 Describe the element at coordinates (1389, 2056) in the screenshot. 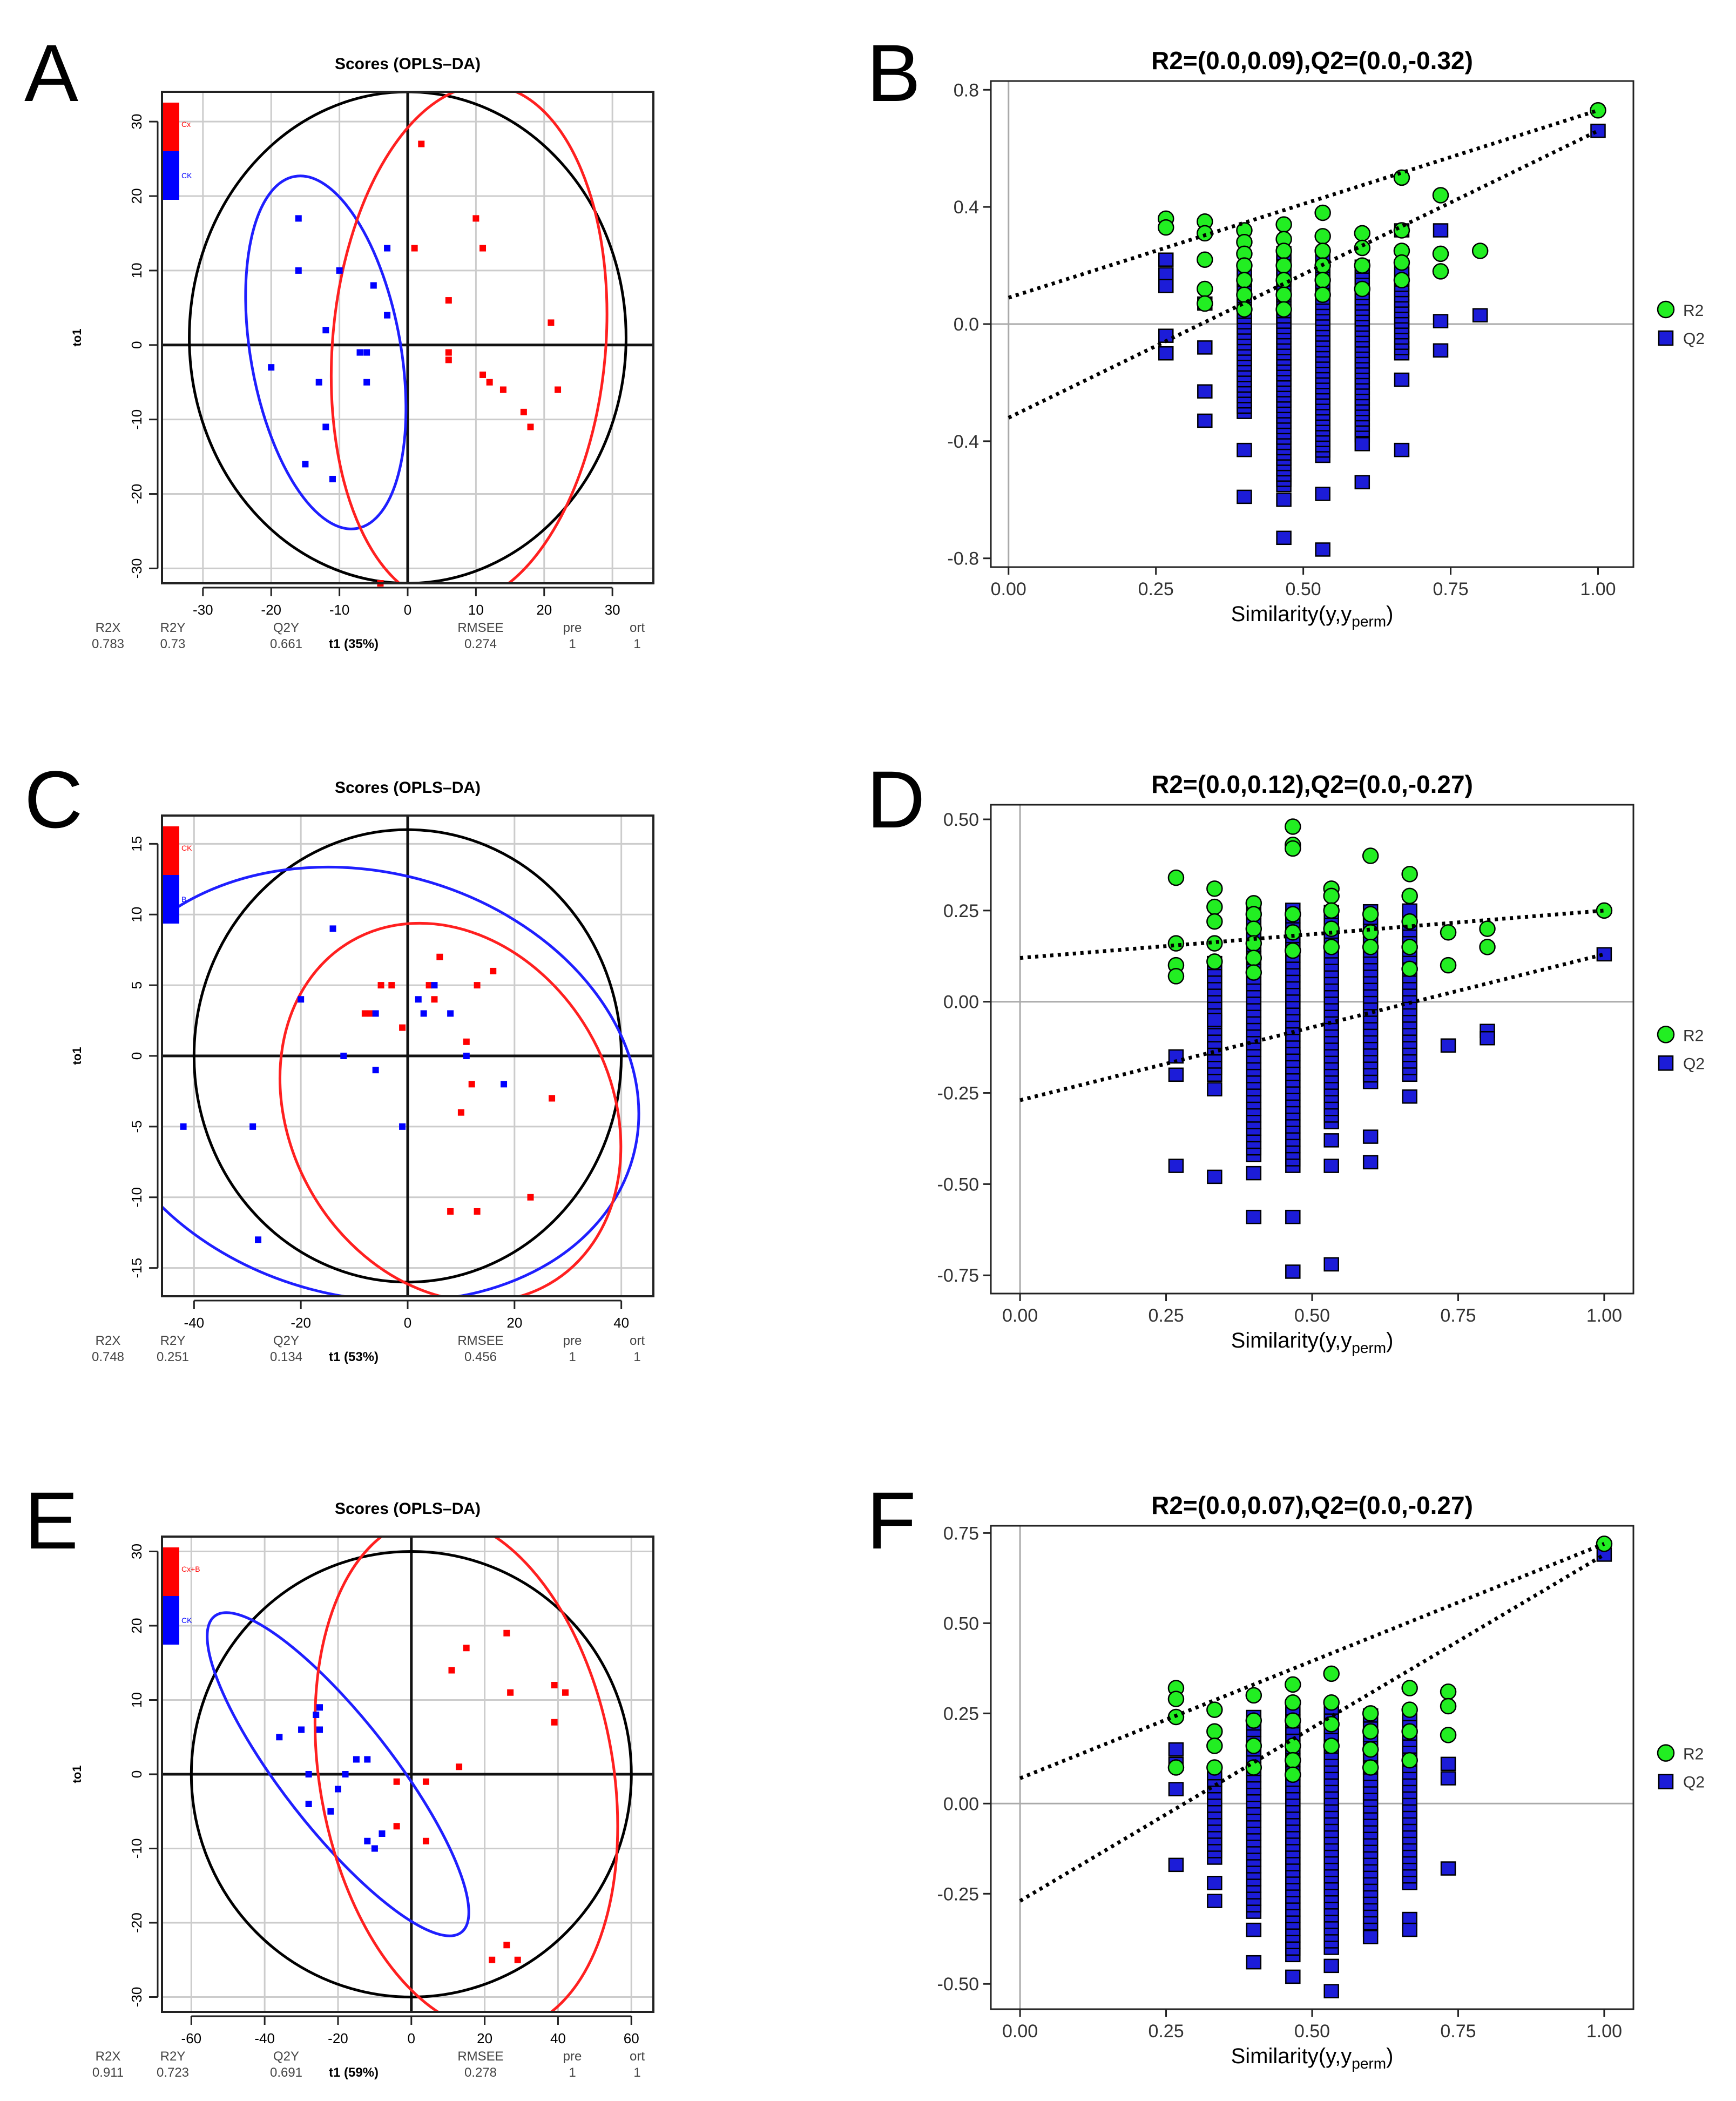

I see `x-axis-label-close: )` at that location.